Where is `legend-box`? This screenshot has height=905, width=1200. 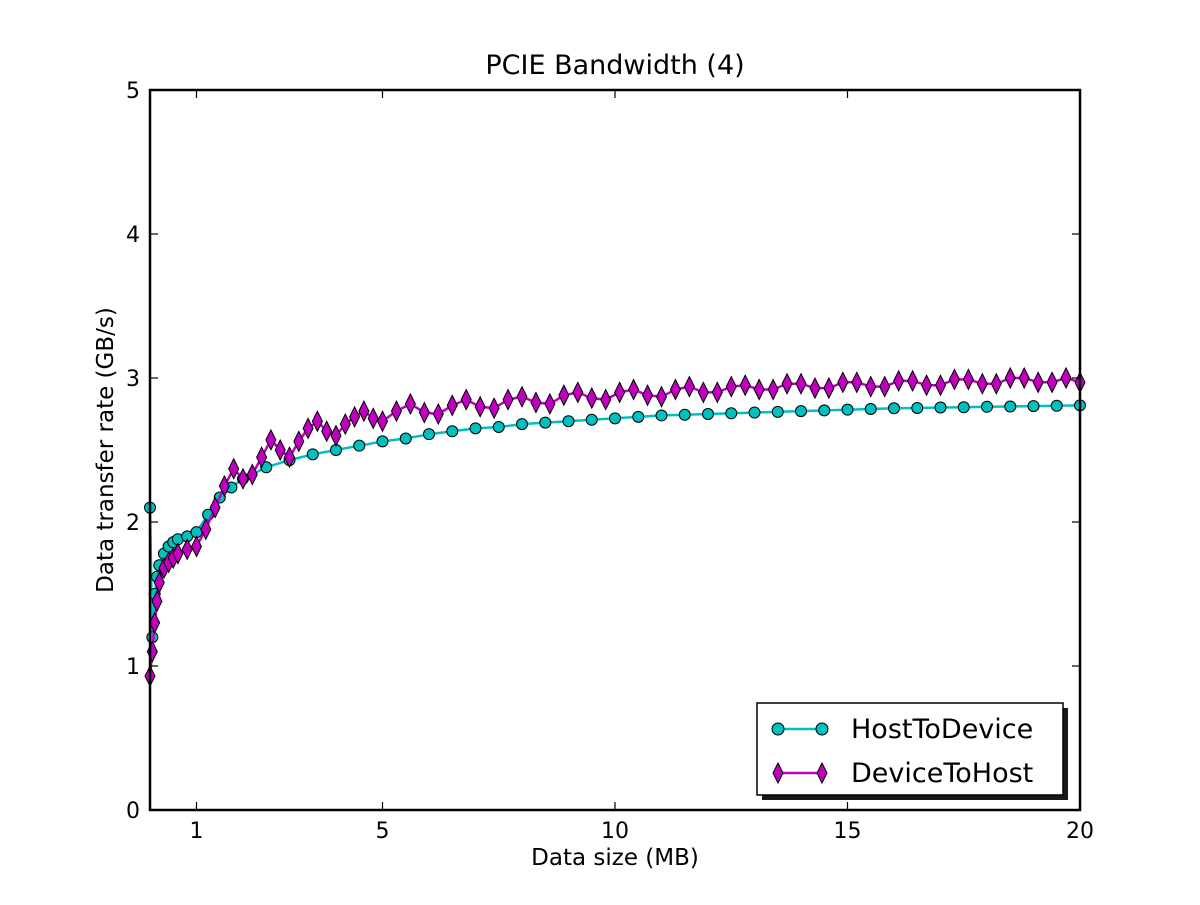 legend-box is located at coordinates (910, 749).